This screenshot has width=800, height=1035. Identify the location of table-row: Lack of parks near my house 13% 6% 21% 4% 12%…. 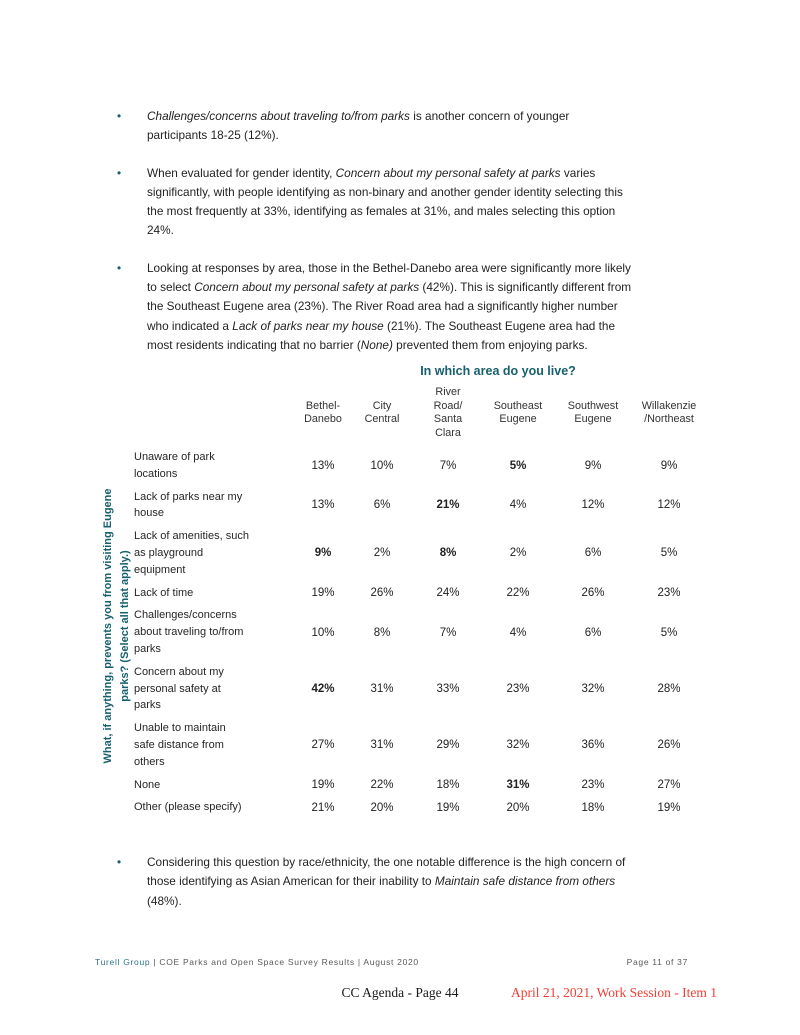
(422, 506).